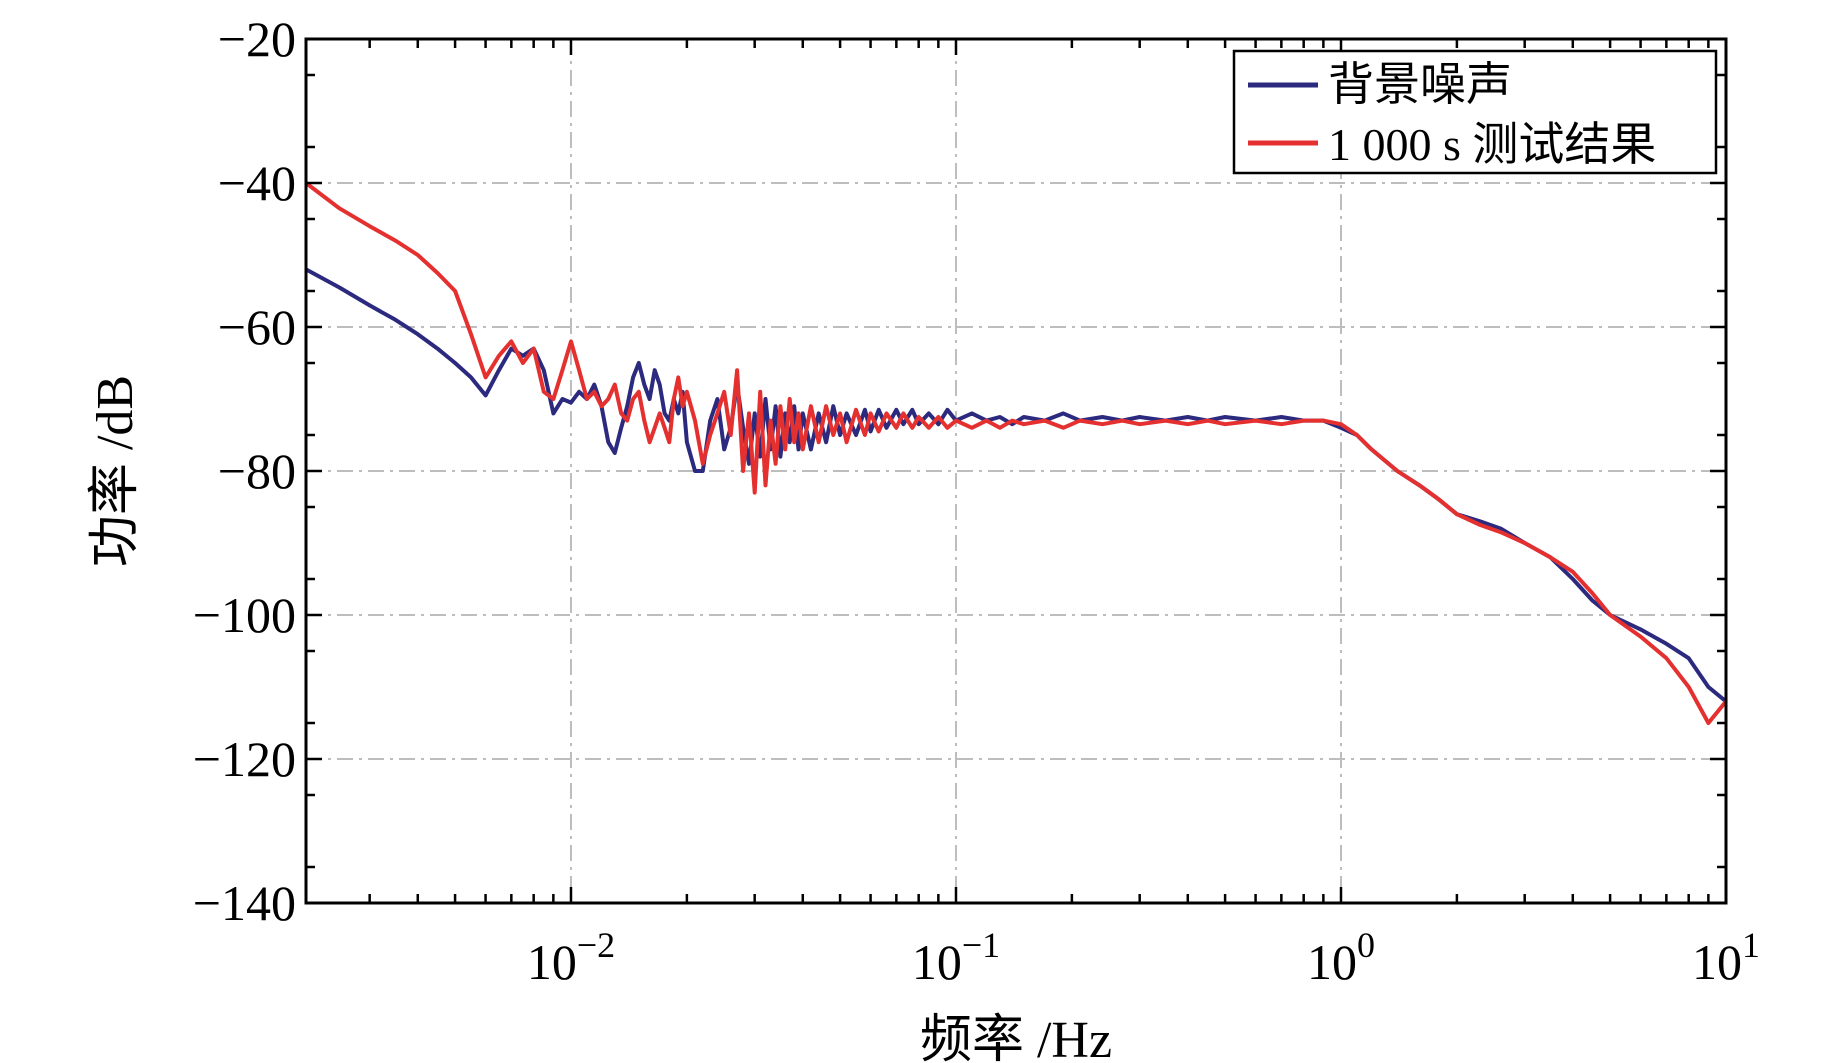 This screenshot has width=1843, height=1063. I want to click on y-tick-label: −20, so click(257, 39).